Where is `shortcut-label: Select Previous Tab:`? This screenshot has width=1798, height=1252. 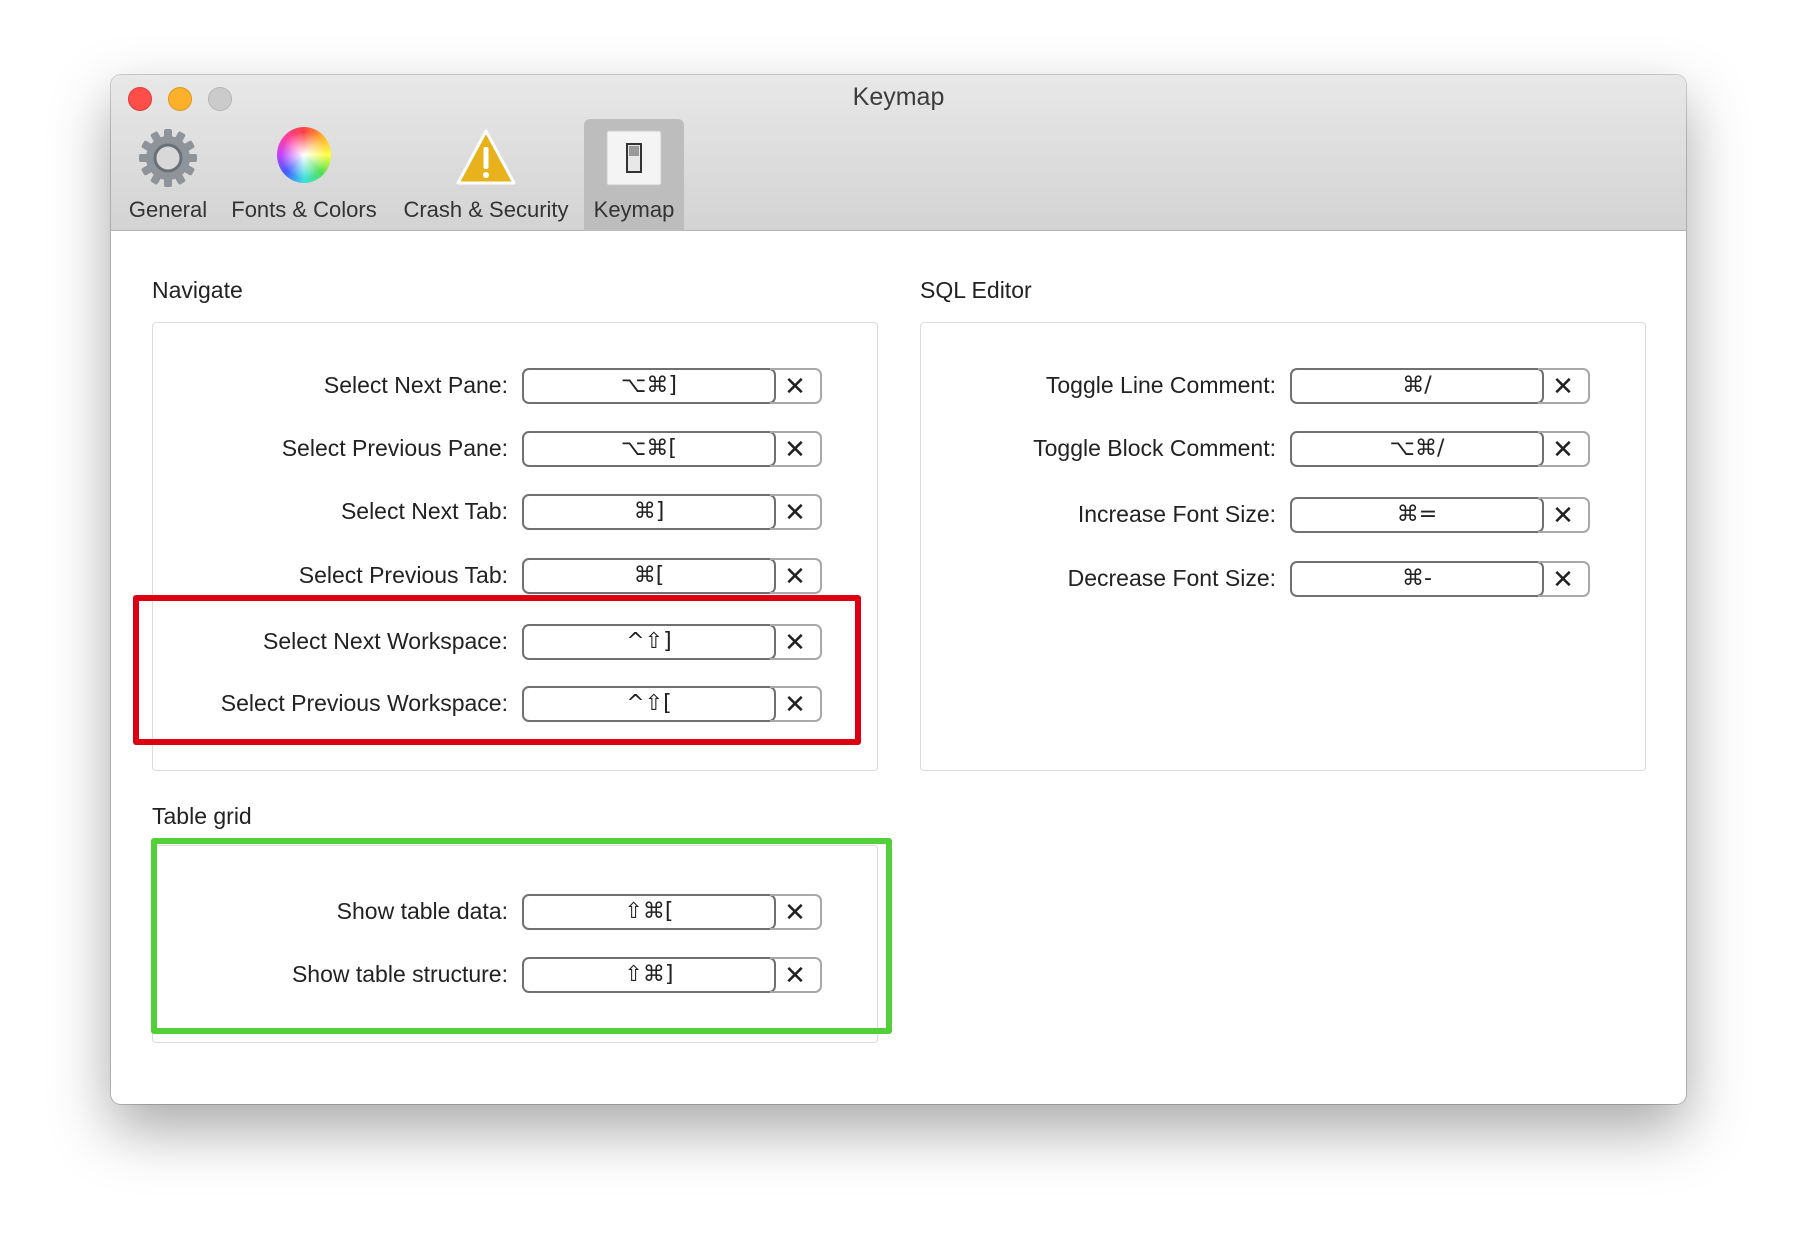 shortcut-label: Select Previous Tab: is located at coordinates (403, 575).